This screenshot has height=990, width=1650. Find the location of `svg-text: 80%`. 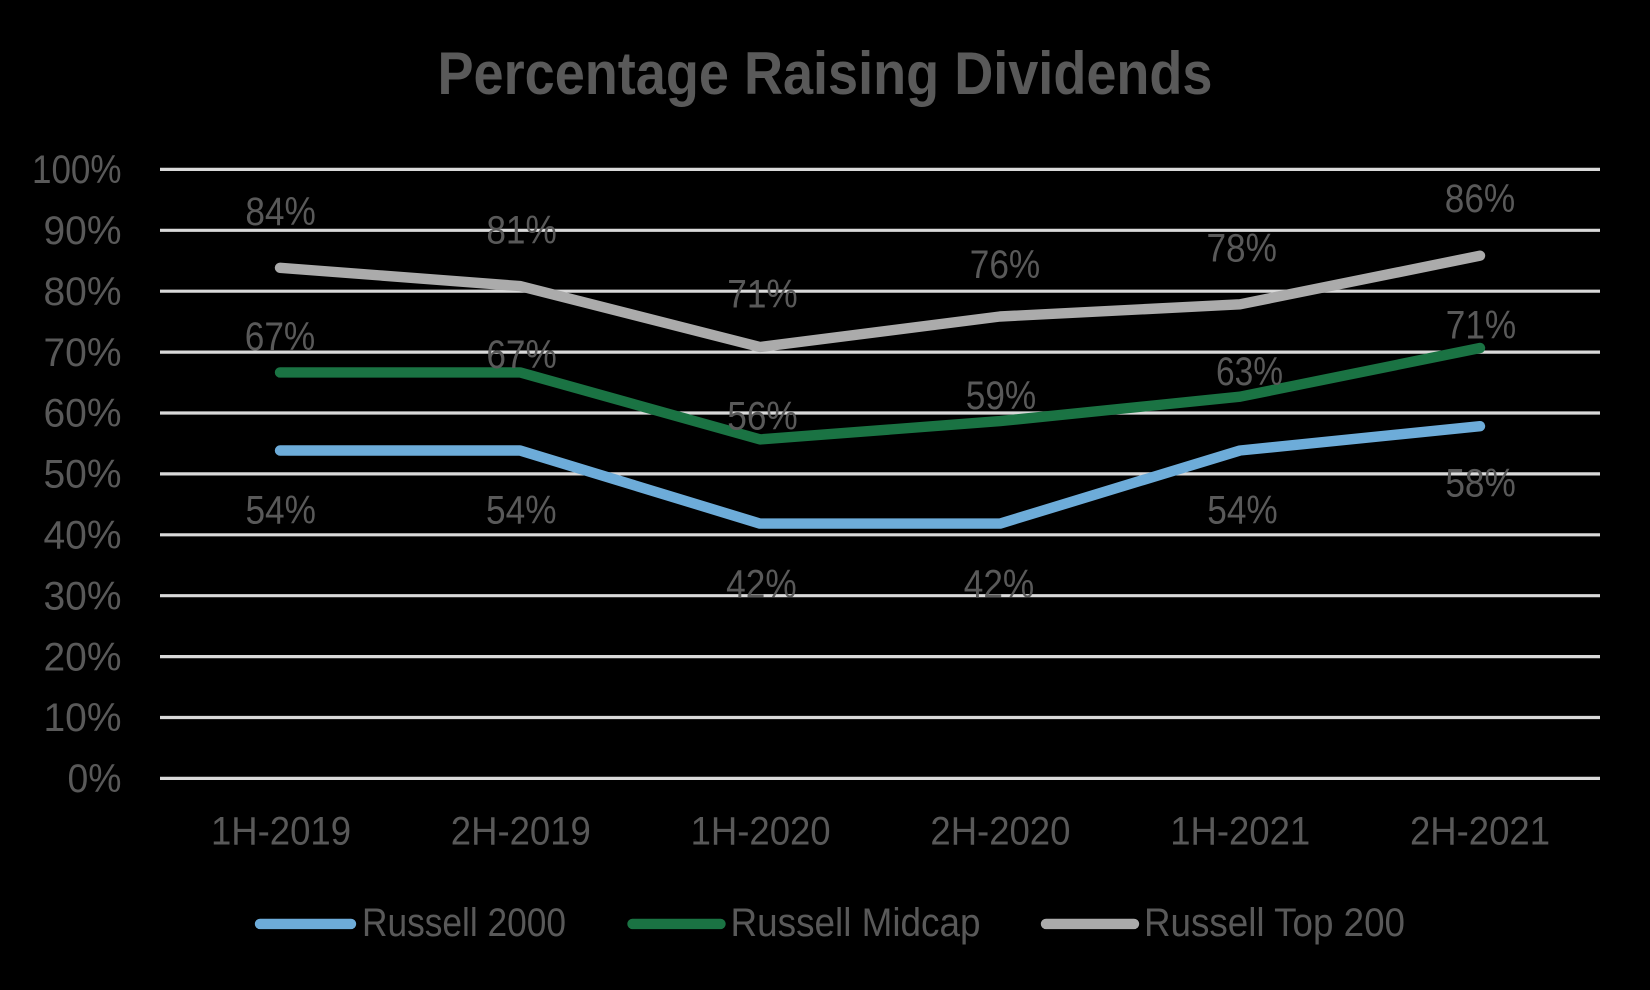

svg-text: 80% is located at coordinates (83, 292).